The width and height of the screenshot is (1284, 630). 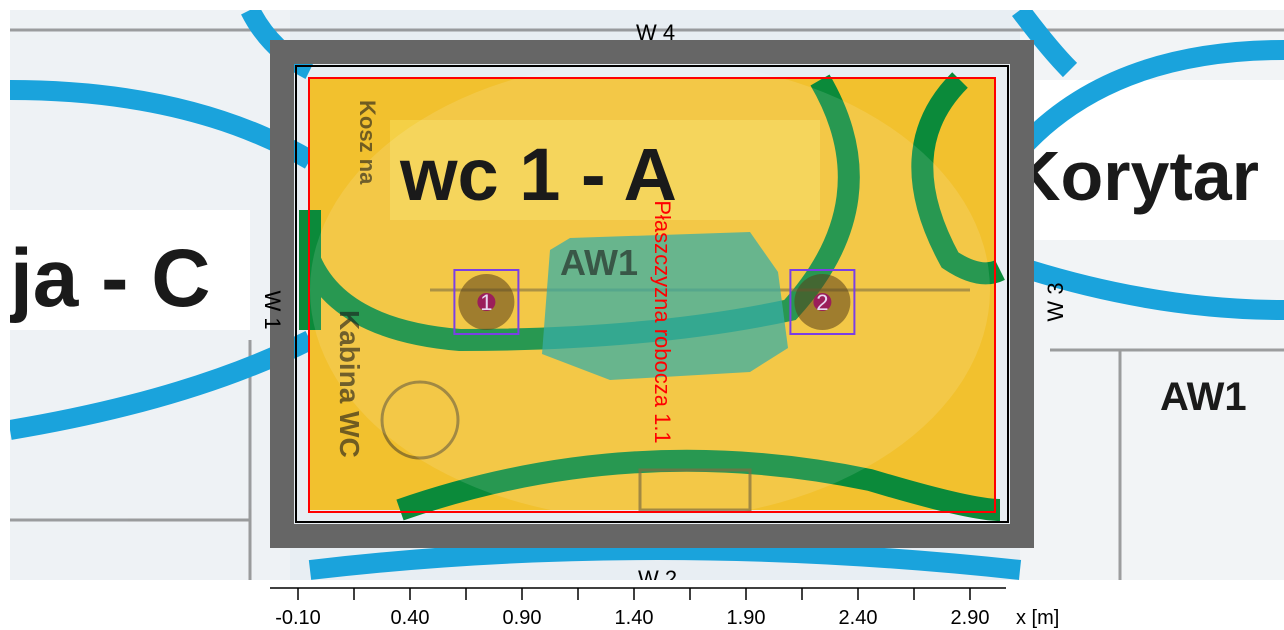 What do you see at coordinates (1134, 176) in the screenshot?
I see `corridor-label-text: Korytar` at bounding box center [1134, 176].